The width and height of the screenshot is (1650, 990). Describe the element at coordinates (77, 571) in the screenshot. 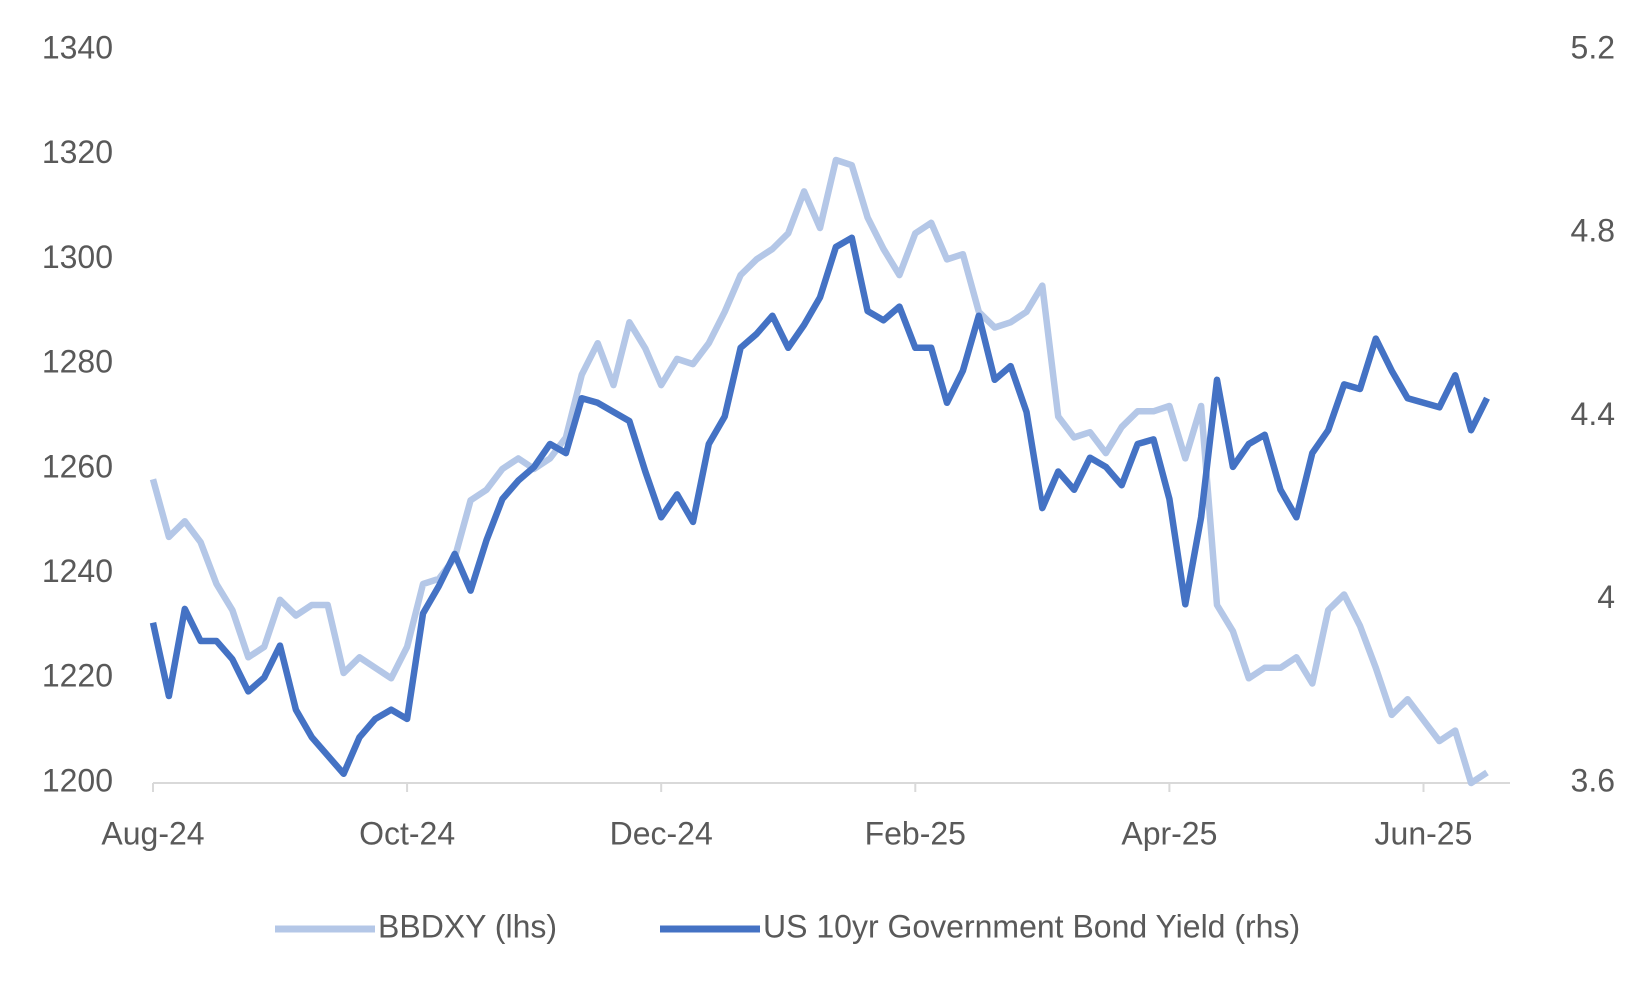

I see `y-tick-label: 1240` at that location.